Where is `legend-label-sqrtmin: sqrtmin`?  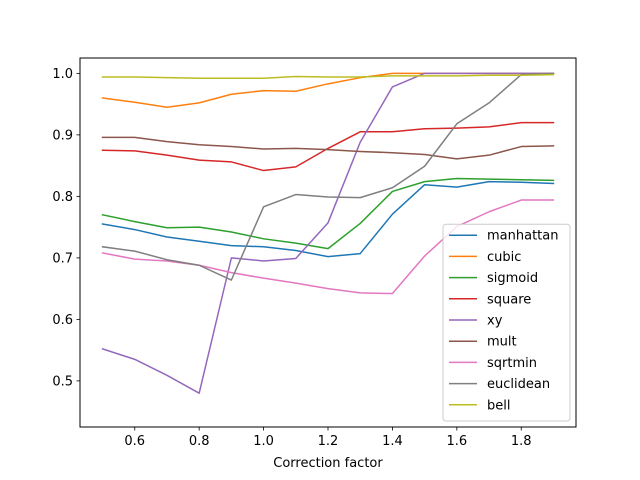 legend-label-sqrtmin: sqrtmin is located at coordinates (512, 363).